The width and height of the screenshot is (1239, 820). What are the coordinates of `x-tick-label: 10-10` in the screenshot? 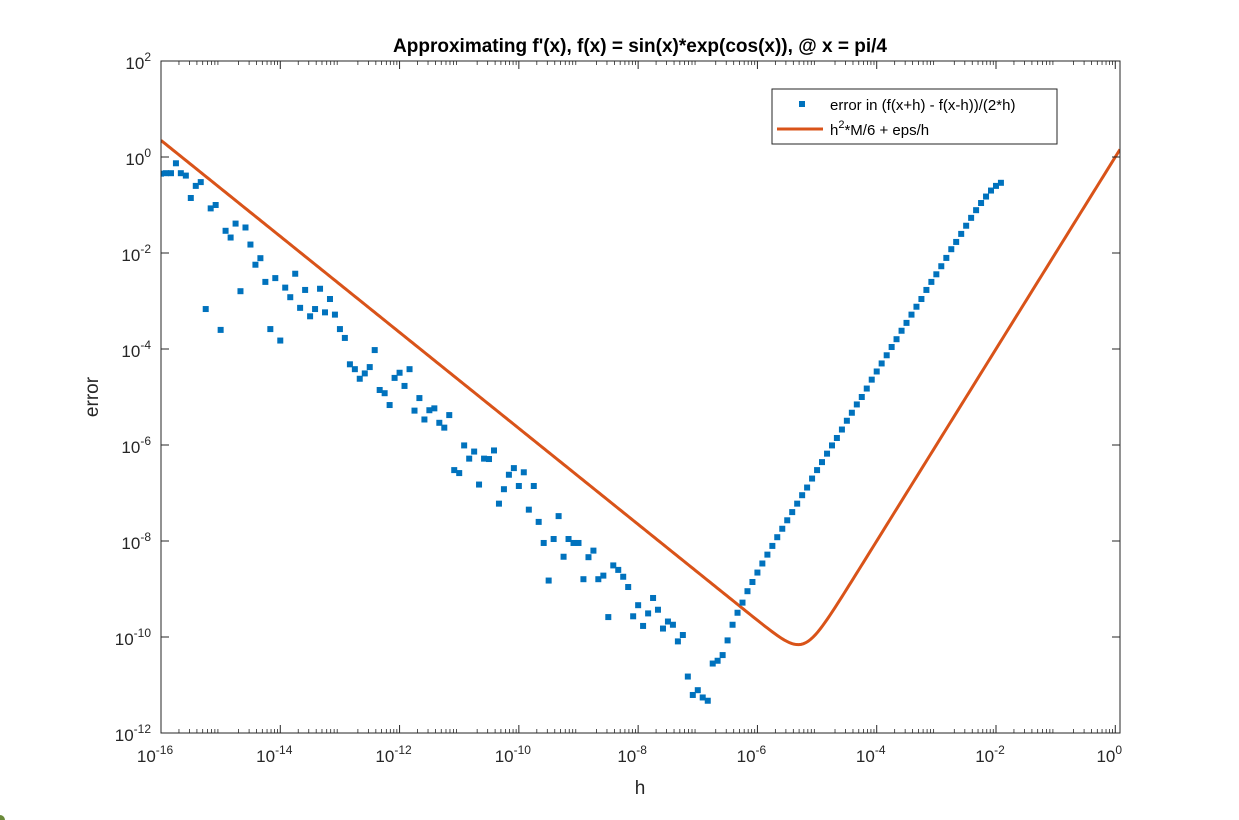 It's located at (513, 754).